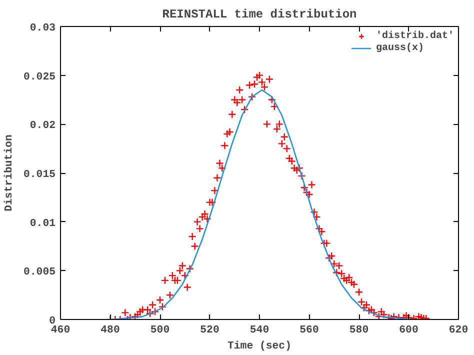 The width and height of the screenshot is (474, 355). I want to click on x-tick-label: 560, so click(309, 330).